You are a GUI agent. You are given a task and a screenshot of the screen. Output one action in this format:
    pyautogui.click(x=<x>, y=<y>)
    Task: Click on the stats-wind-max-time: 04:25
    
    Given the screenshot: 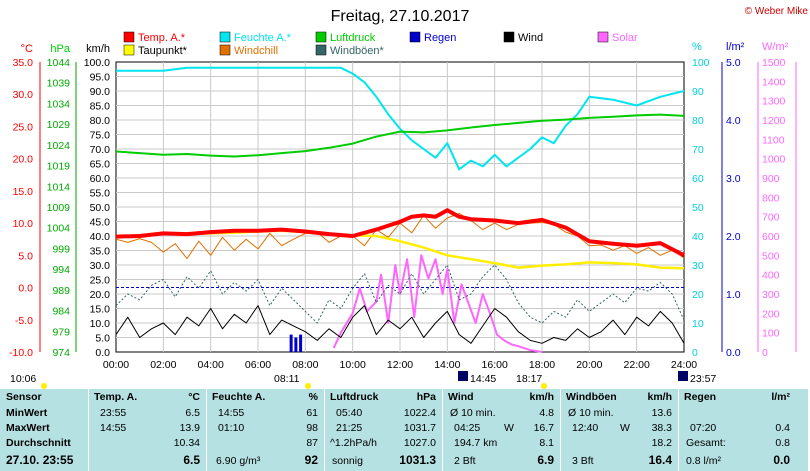 What is the action you would take?
    pyautogui.click(x=467, y=428)
    